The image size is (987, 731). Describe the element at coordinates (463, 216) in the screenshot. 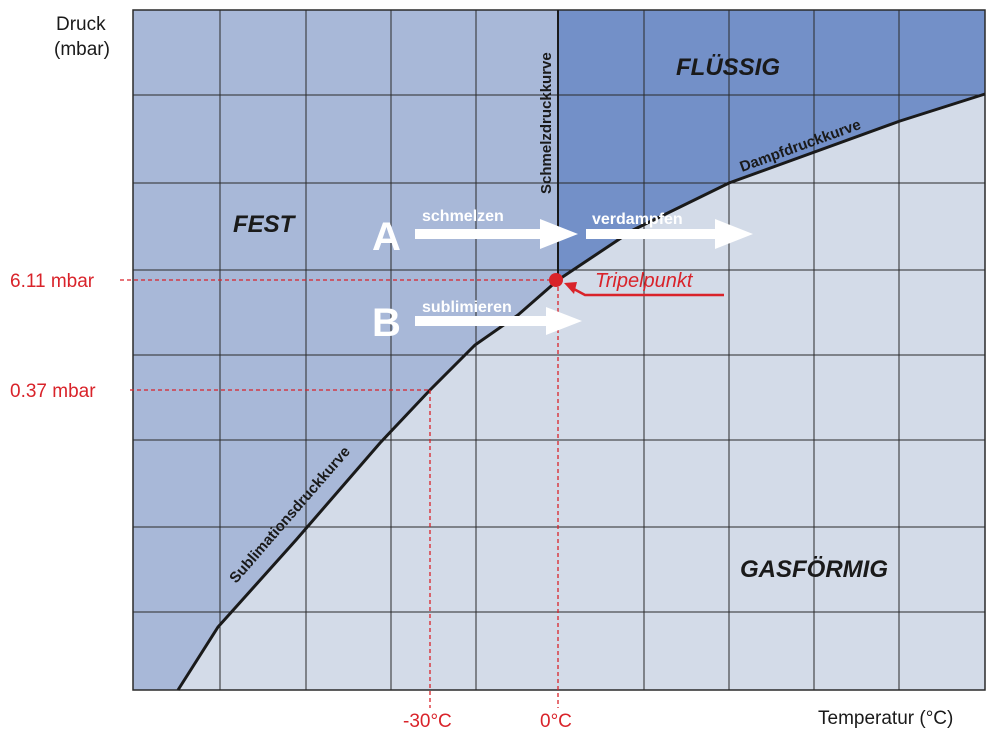

I see `process-a-step1-label: schmelzen` at that location.